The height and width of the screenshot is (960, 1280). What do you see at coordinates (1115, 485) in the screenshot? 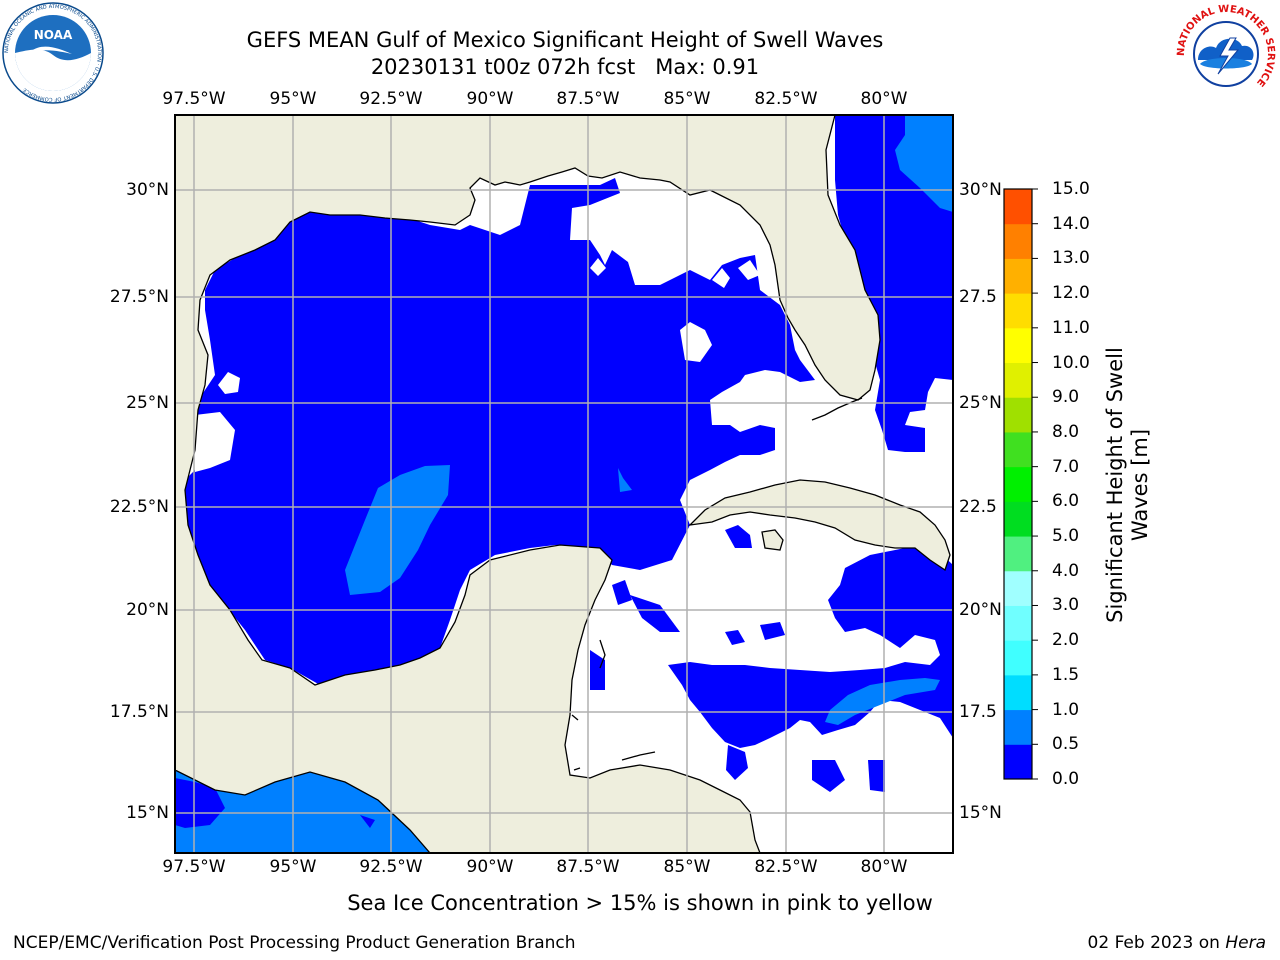
I see `colorbar-label-line1: Significant Height of Swell` at bounding box center [1115, 485].